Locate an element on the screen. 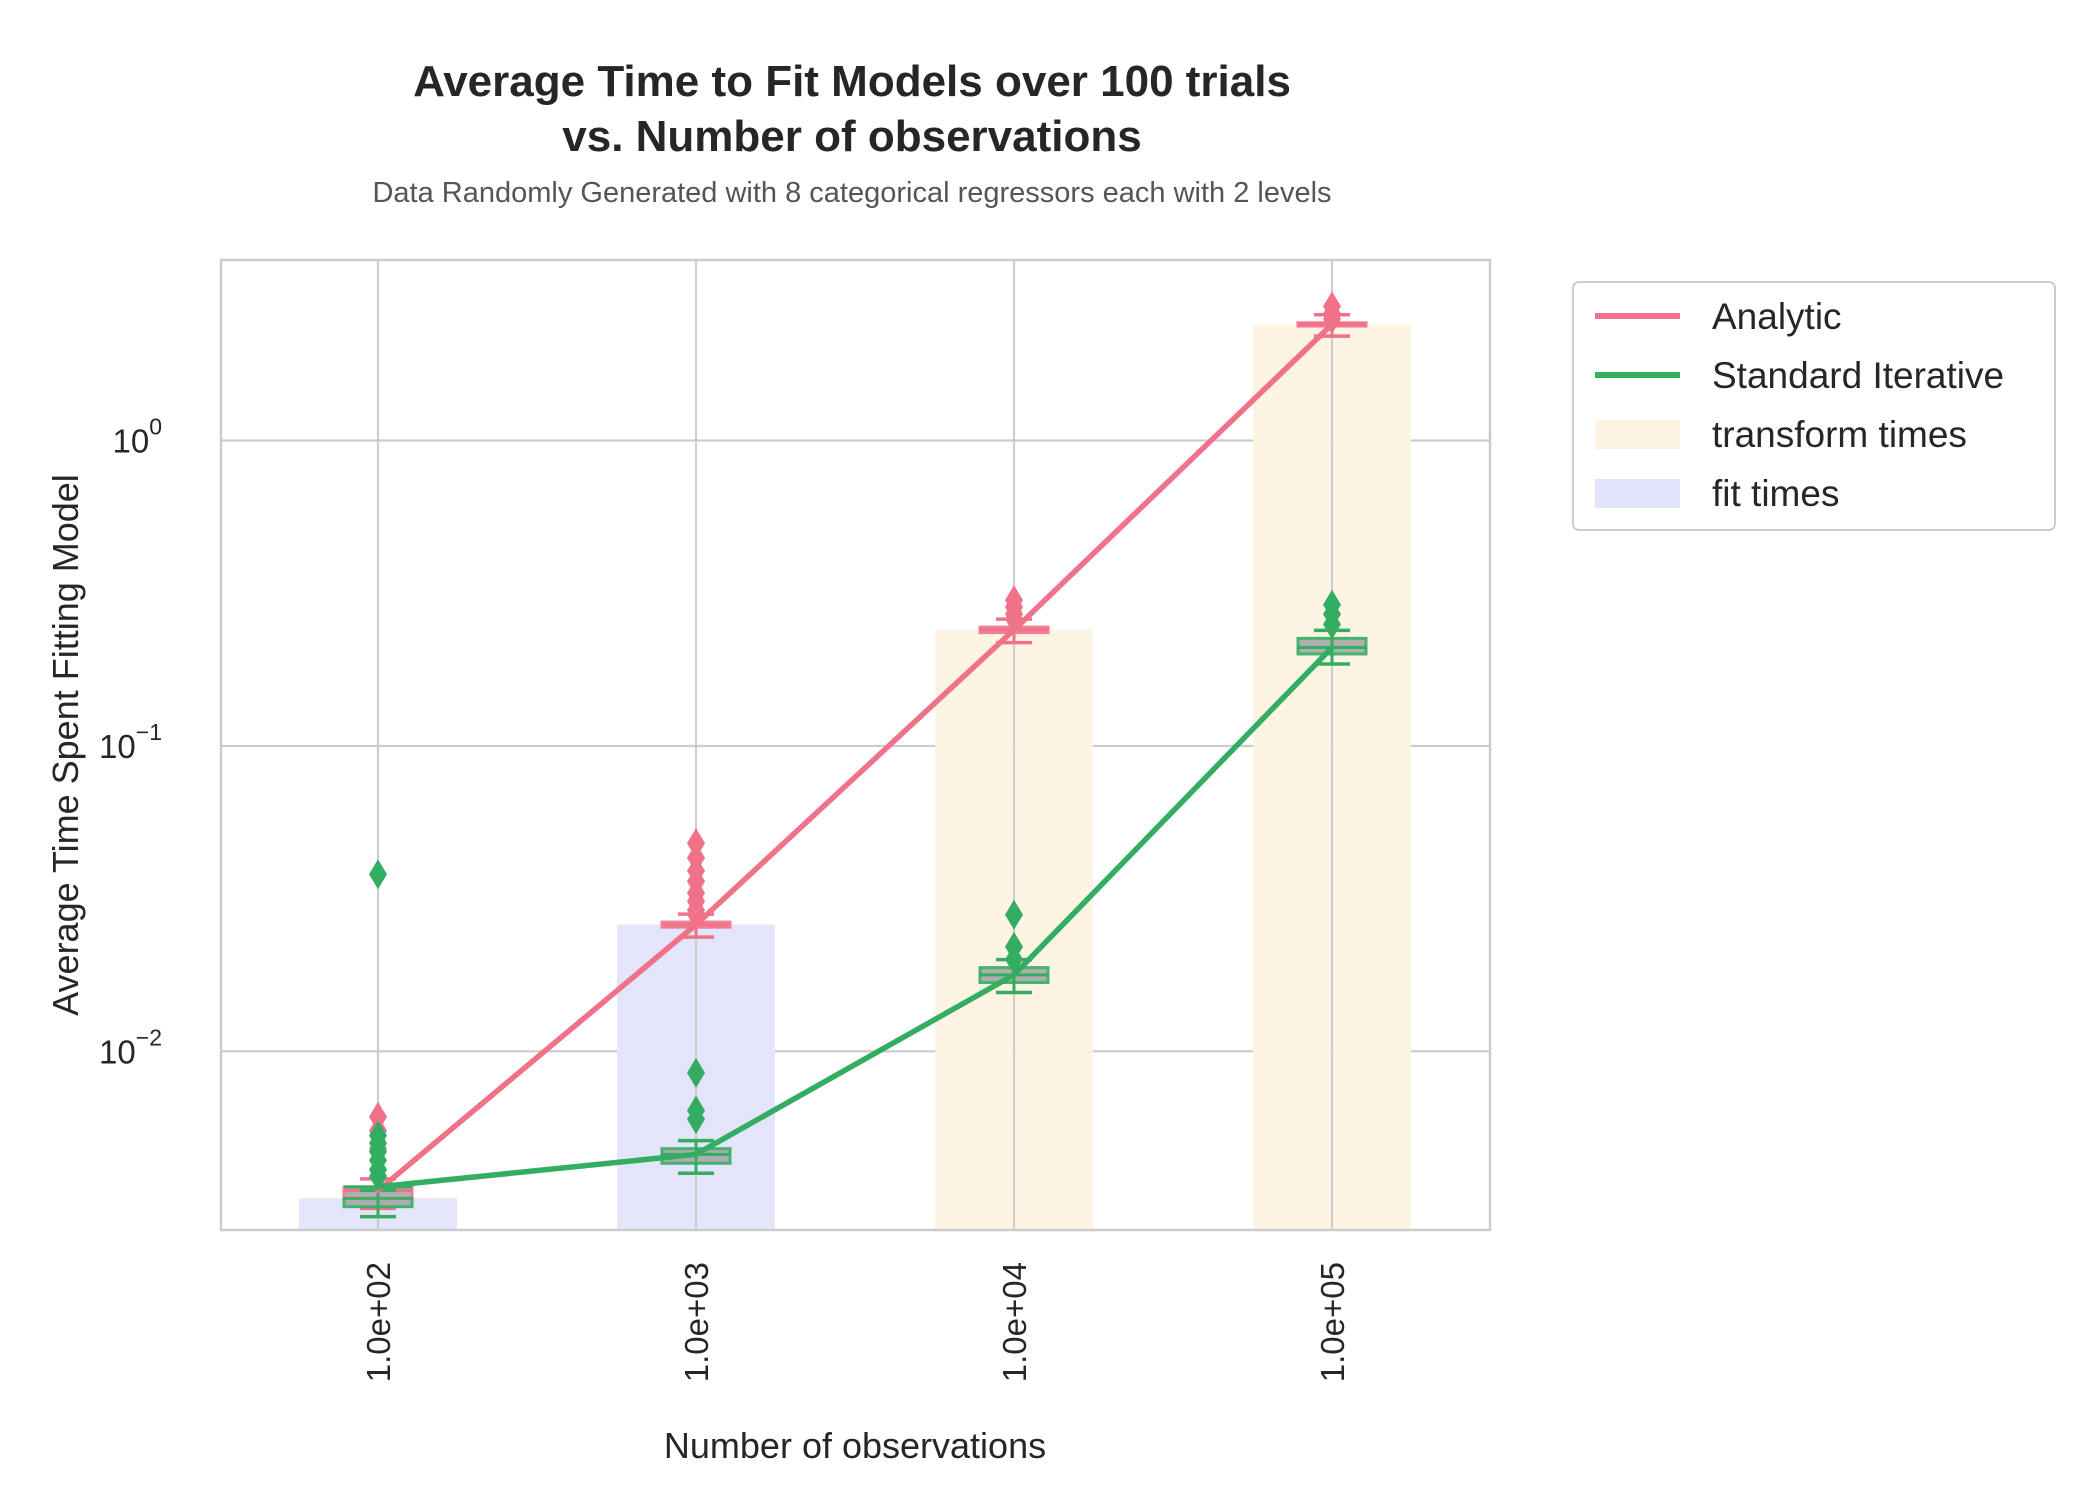 The height and width of the screenshot is (1500, 2100). x-tick-label: 1.0e+04 is located at coordinates (1014, 1322).